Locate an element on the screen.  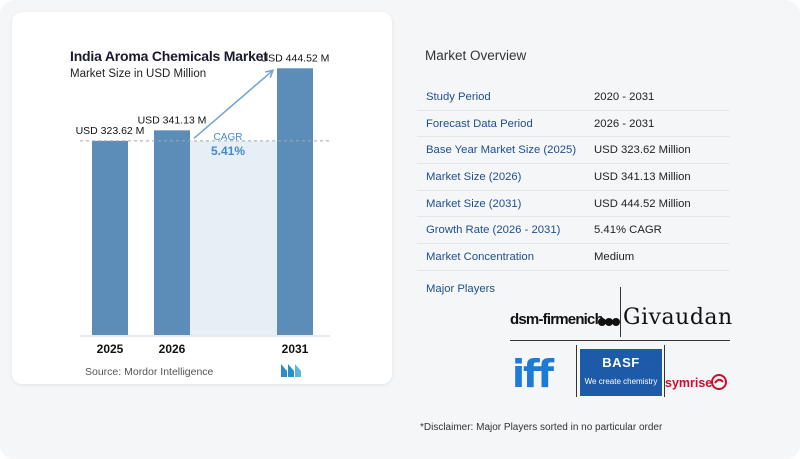
symrise-logo: symrise is located at coordinates (689, 383).